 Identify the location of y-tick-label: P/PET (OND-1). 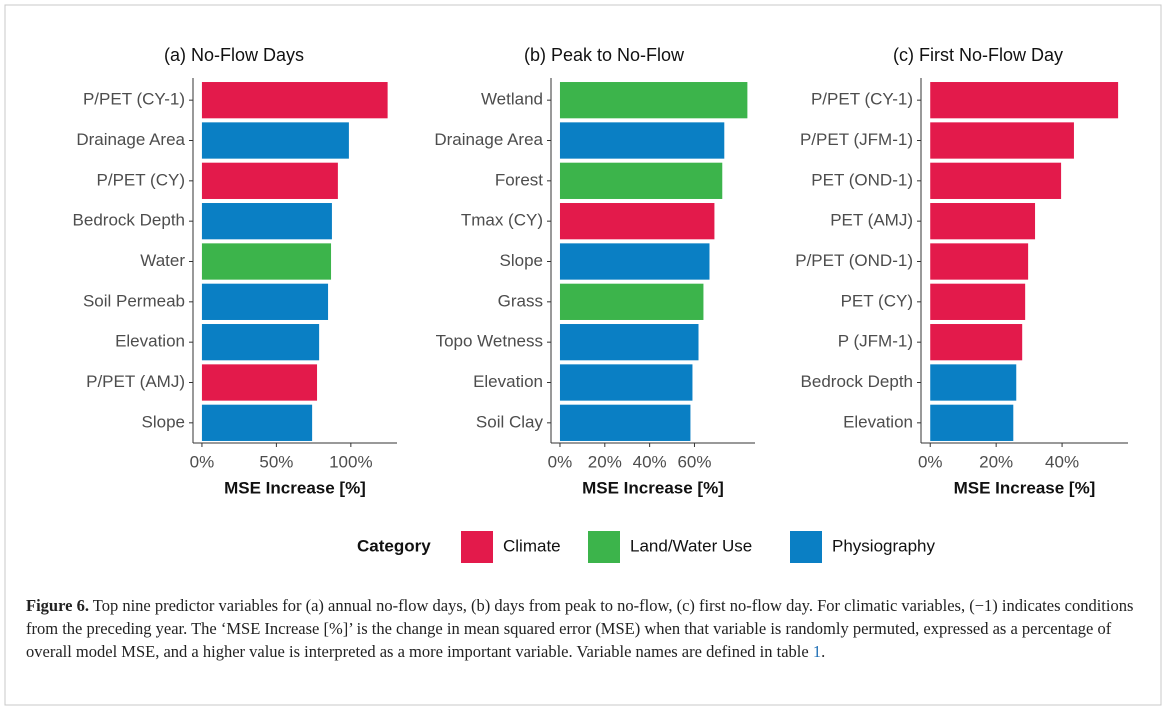
(854, 260).